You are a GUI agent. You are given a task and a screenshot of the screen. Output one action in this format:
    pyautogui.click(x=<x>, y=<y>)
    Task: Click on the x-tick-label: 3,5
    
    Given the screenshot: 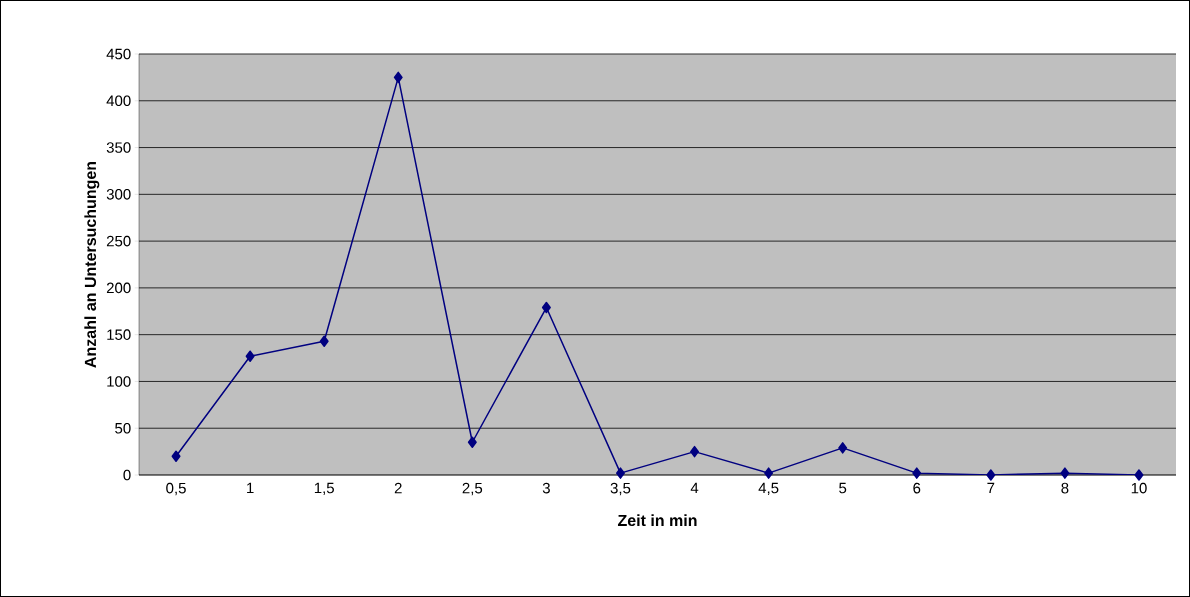 What is the action you would take?
    pyautogui.click(x=620, y=489)
    